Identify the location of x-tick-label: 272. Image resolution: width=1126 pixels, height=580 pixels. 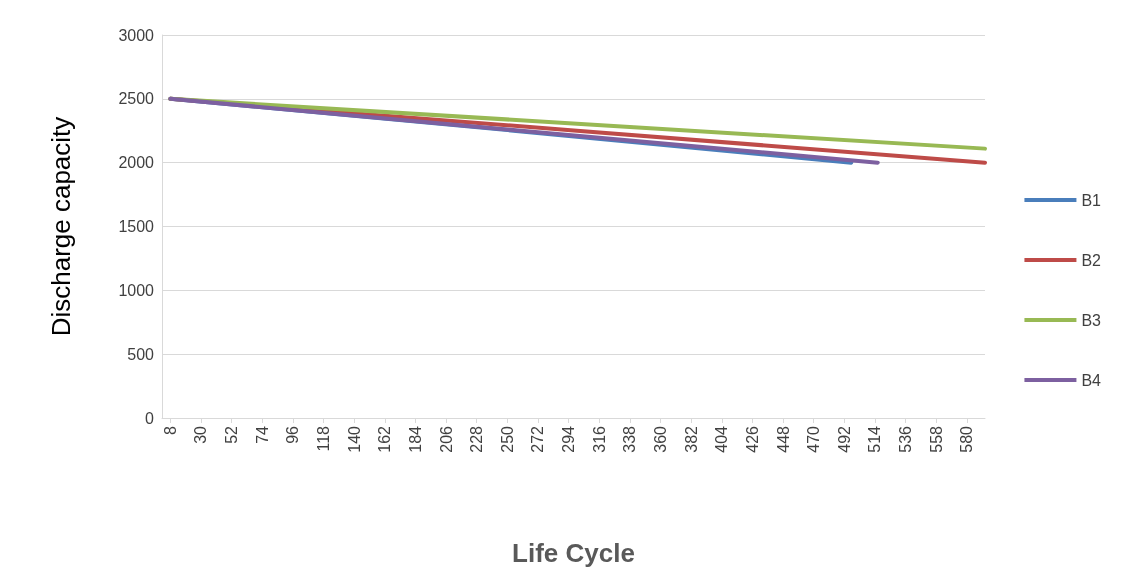
(538, 439).